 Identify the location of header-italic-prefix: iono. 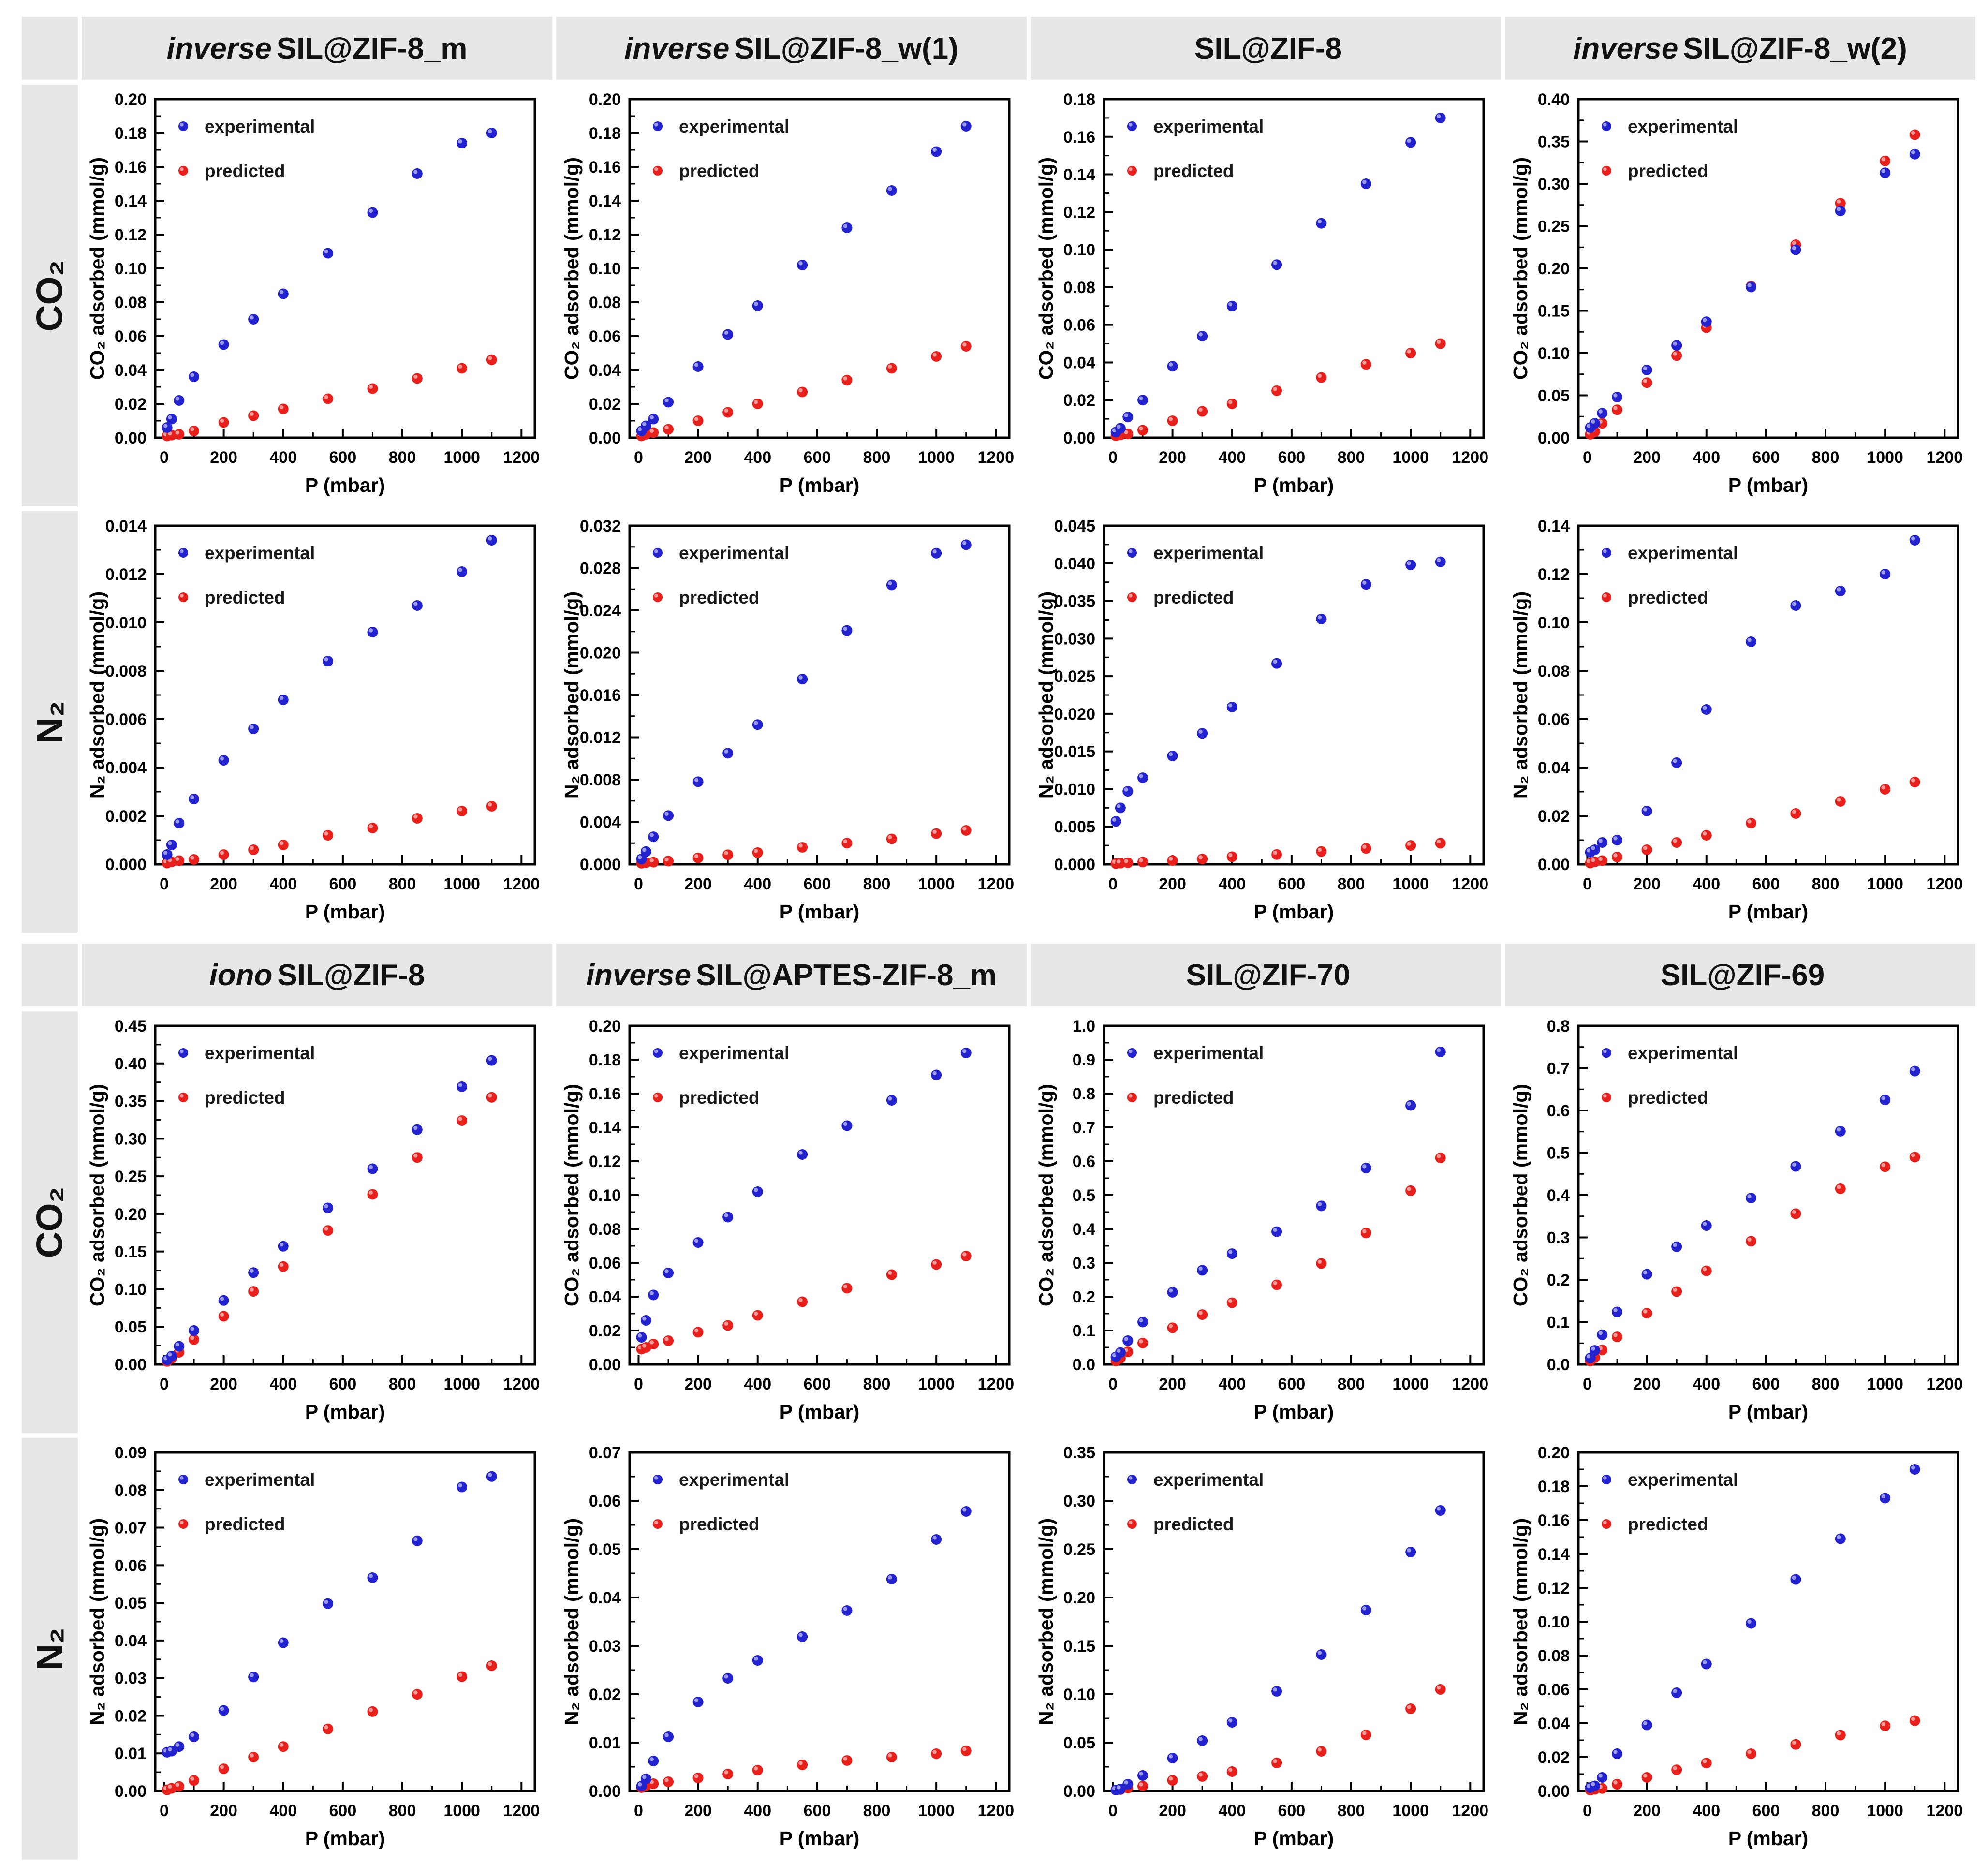
(241, 975).